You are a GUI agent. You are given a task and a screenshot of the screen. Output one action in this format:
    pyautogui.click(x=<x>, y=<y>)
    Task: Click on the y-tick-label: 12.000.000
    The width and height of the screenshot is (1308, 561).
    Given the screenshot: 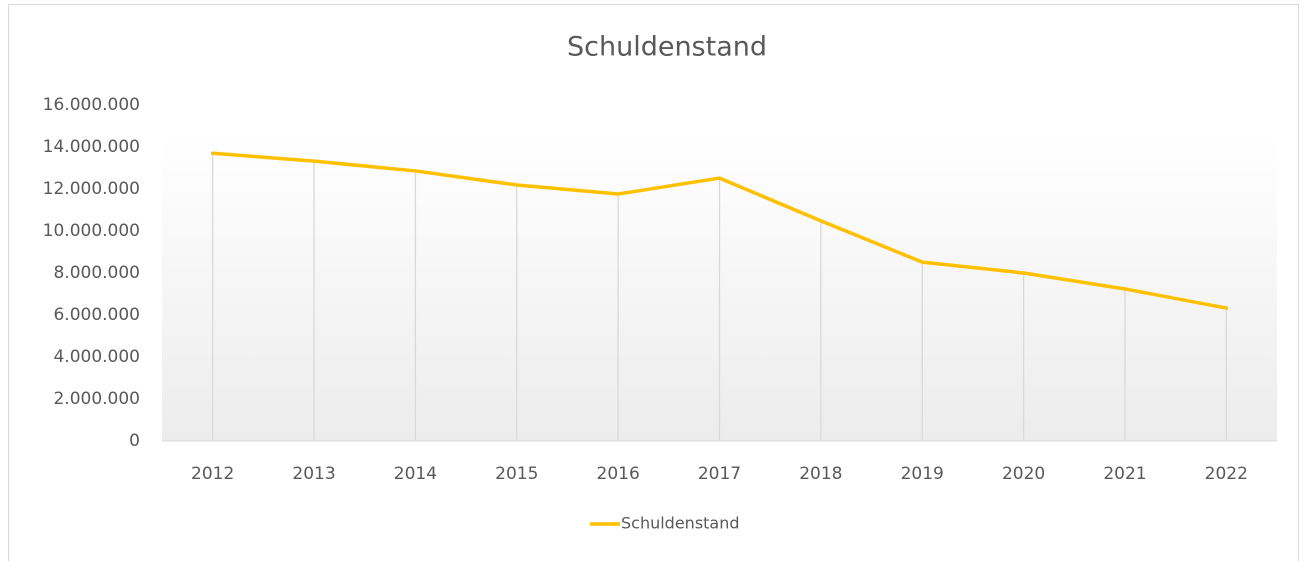 What is the action you would take?
    pyautogui.click(x=91, y=189)
    